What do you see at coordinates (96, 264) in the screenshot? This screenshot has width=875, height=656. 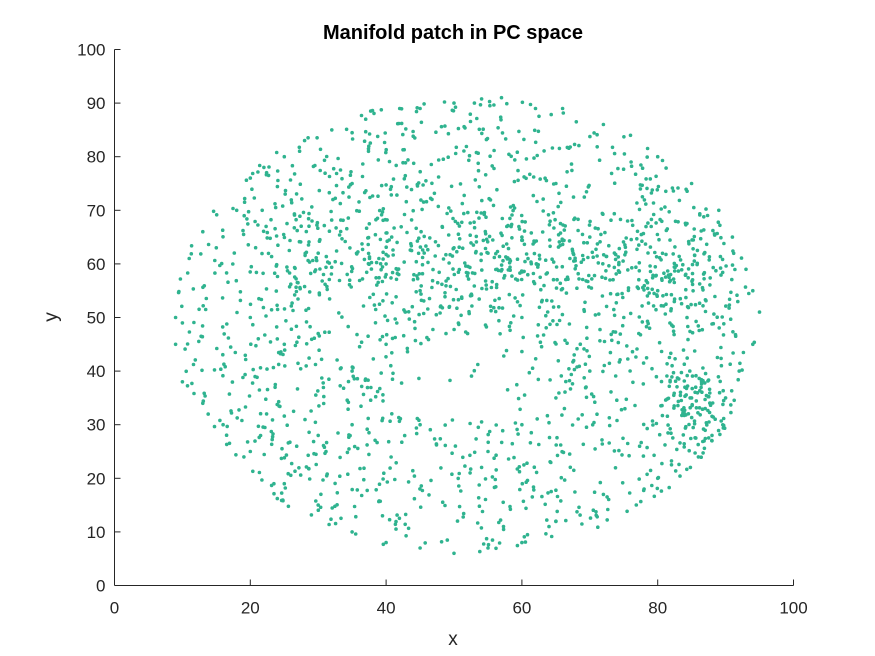 I see `y-tick-label: 60` at bounding box center [96, 264].